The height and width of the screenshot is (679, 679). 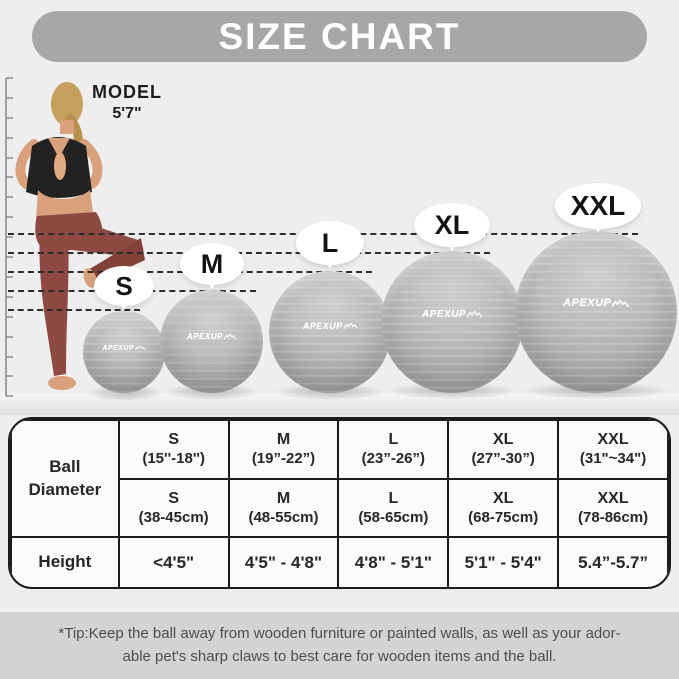 I want to click on exercise-ball-xl: APEXUP, so click(x=452, y=322).